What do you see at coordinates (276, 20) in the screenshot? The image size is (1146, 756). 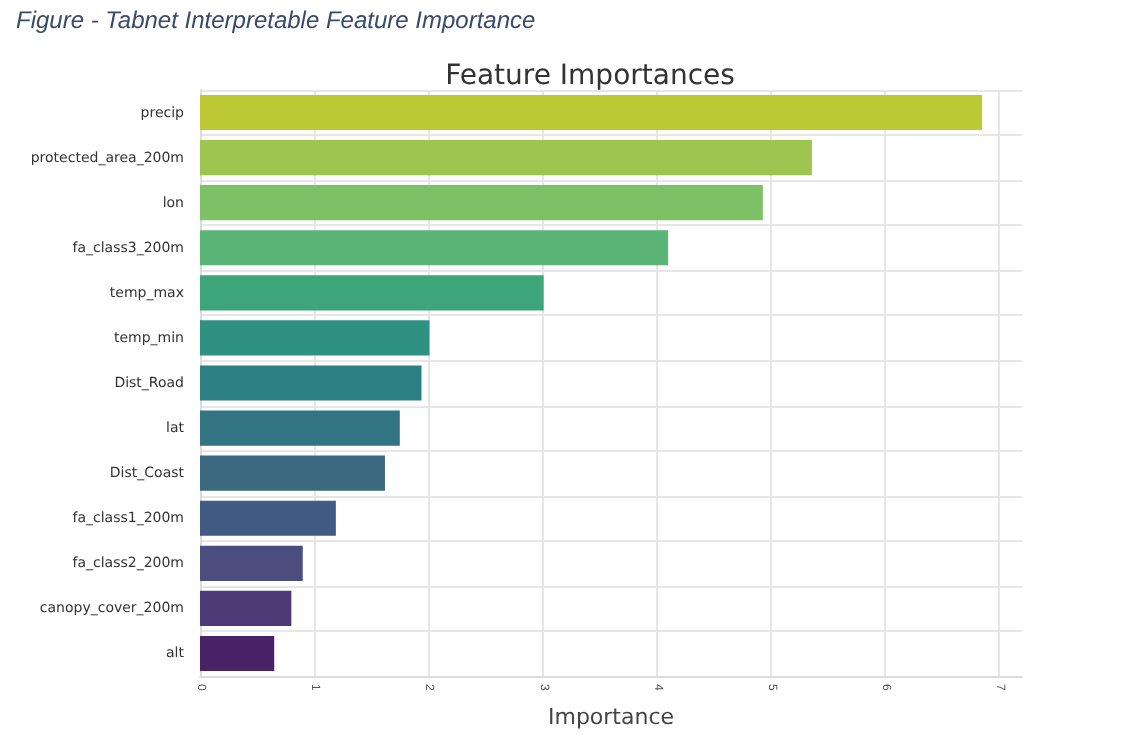 I see `text: Figure - Tabnet Interpretable Feature Importance` at bounding box center [276, 20].